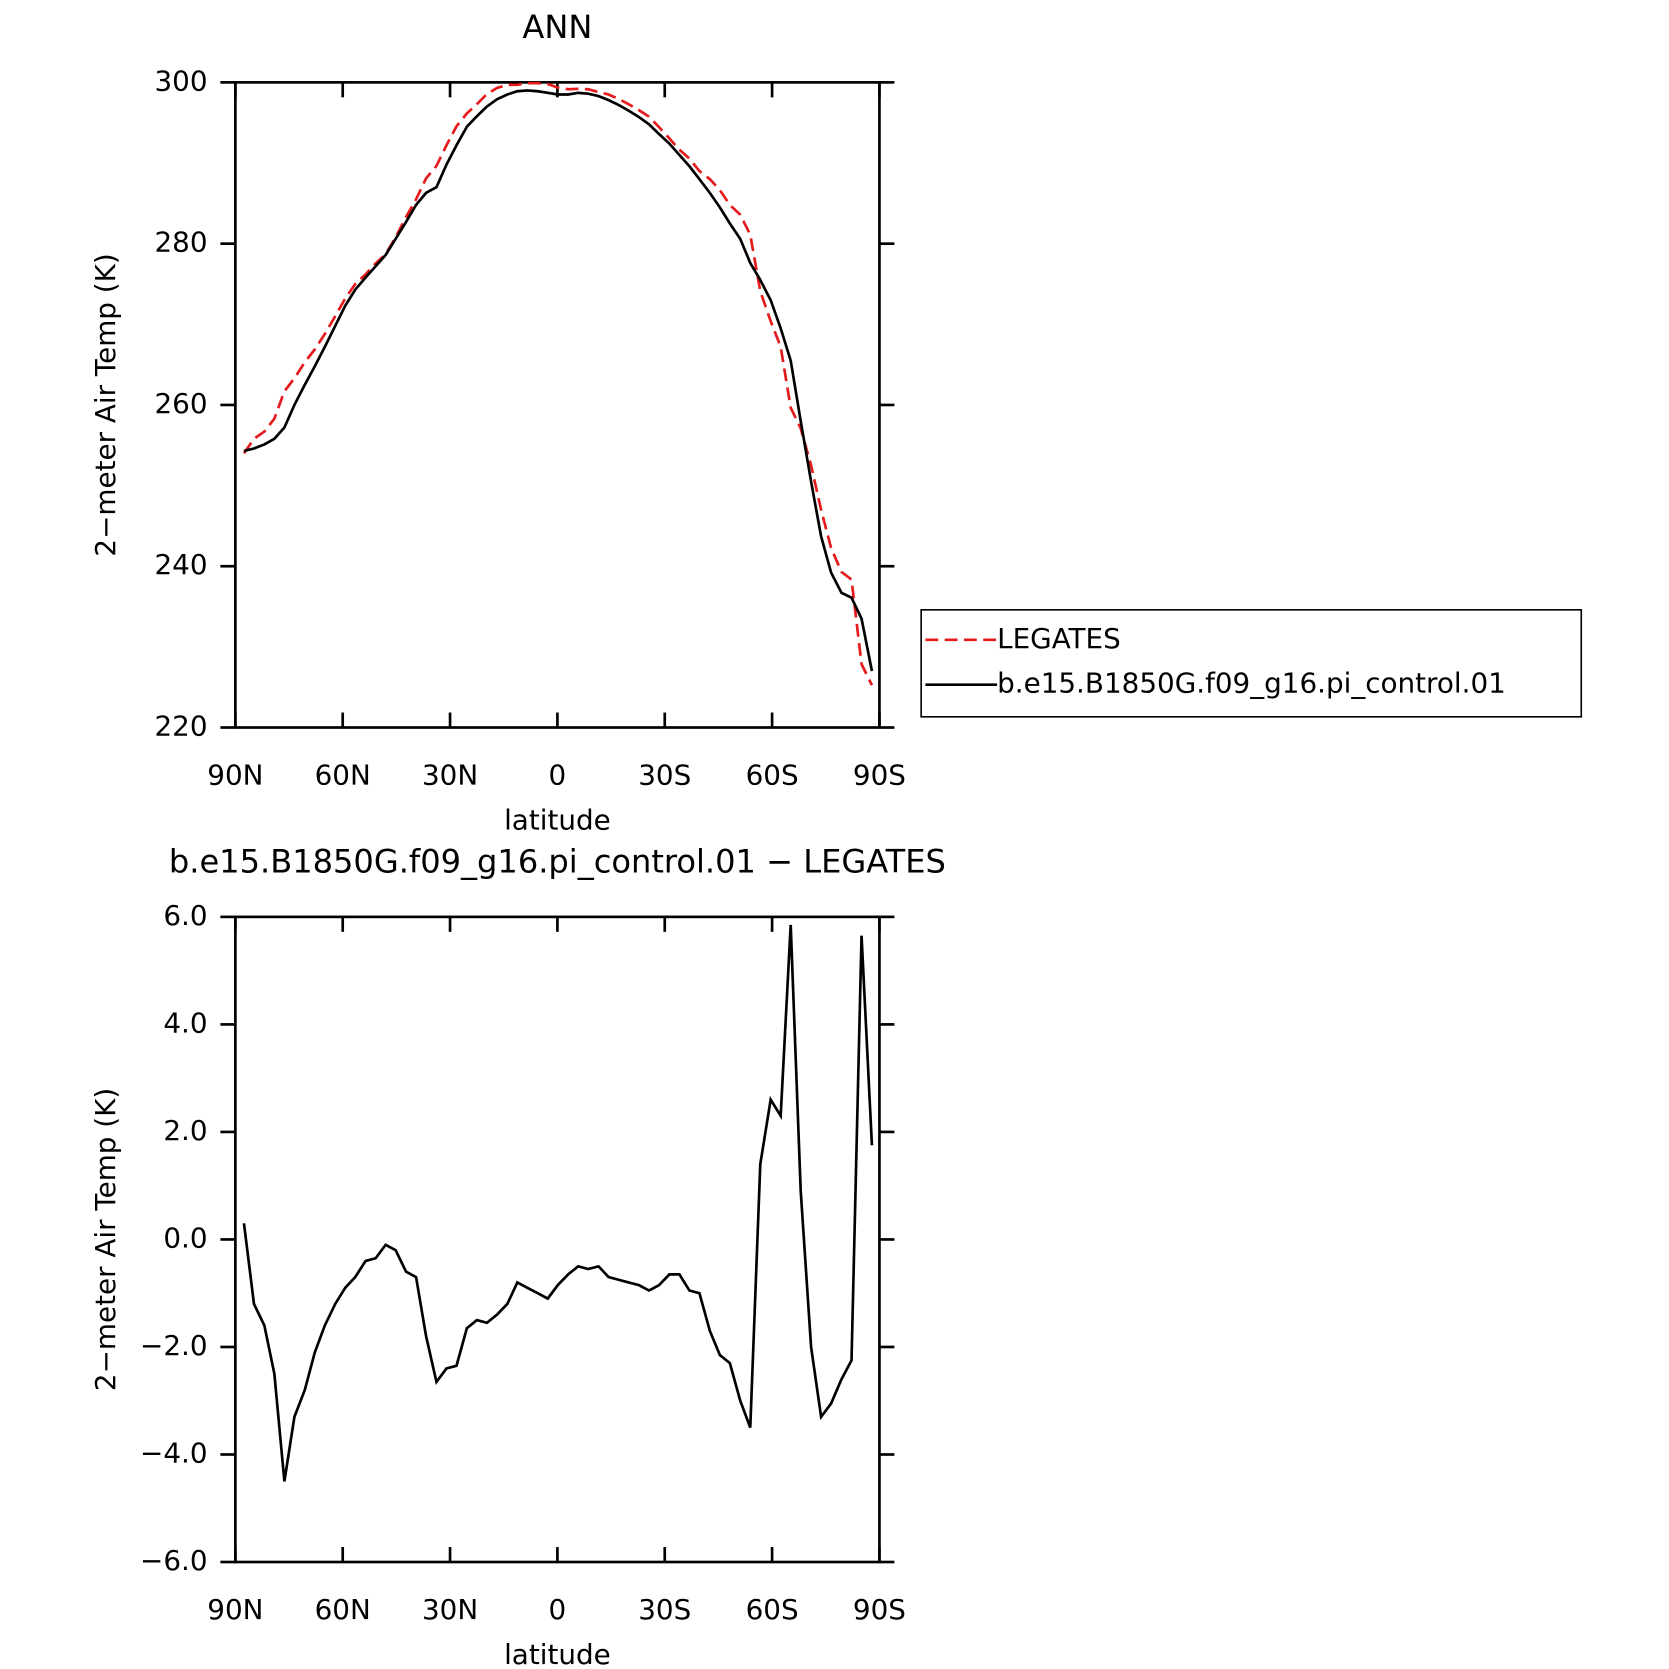 The width and height of the screenshot is (1669, 1669). Describe the element at coordinates (180, 564) in the screenshot. I see `y-tick-label: 240` at that location.